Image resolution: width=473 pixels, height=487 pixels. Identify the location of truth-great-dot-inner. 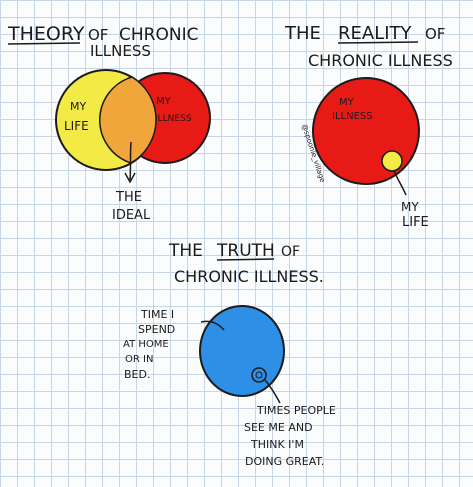
(259, 375).